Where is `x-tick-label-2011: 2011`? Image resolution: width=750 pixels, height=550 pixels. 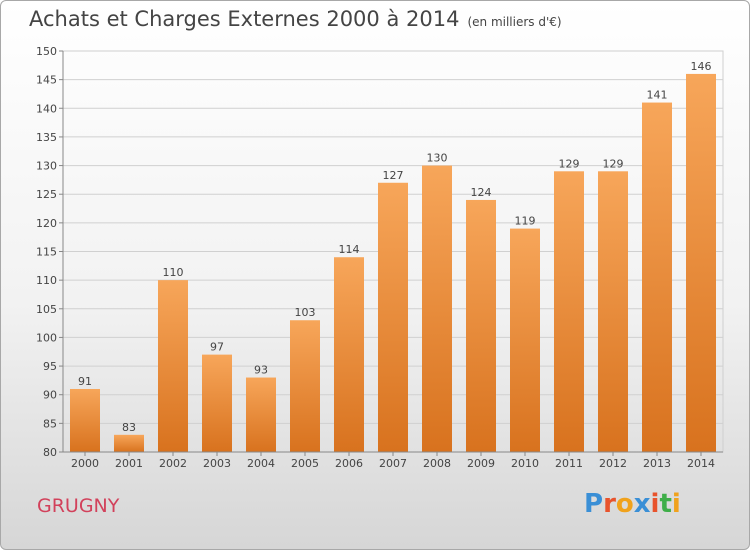
x-tick-label-2011: 2011 is located at coordinates (569, 463).